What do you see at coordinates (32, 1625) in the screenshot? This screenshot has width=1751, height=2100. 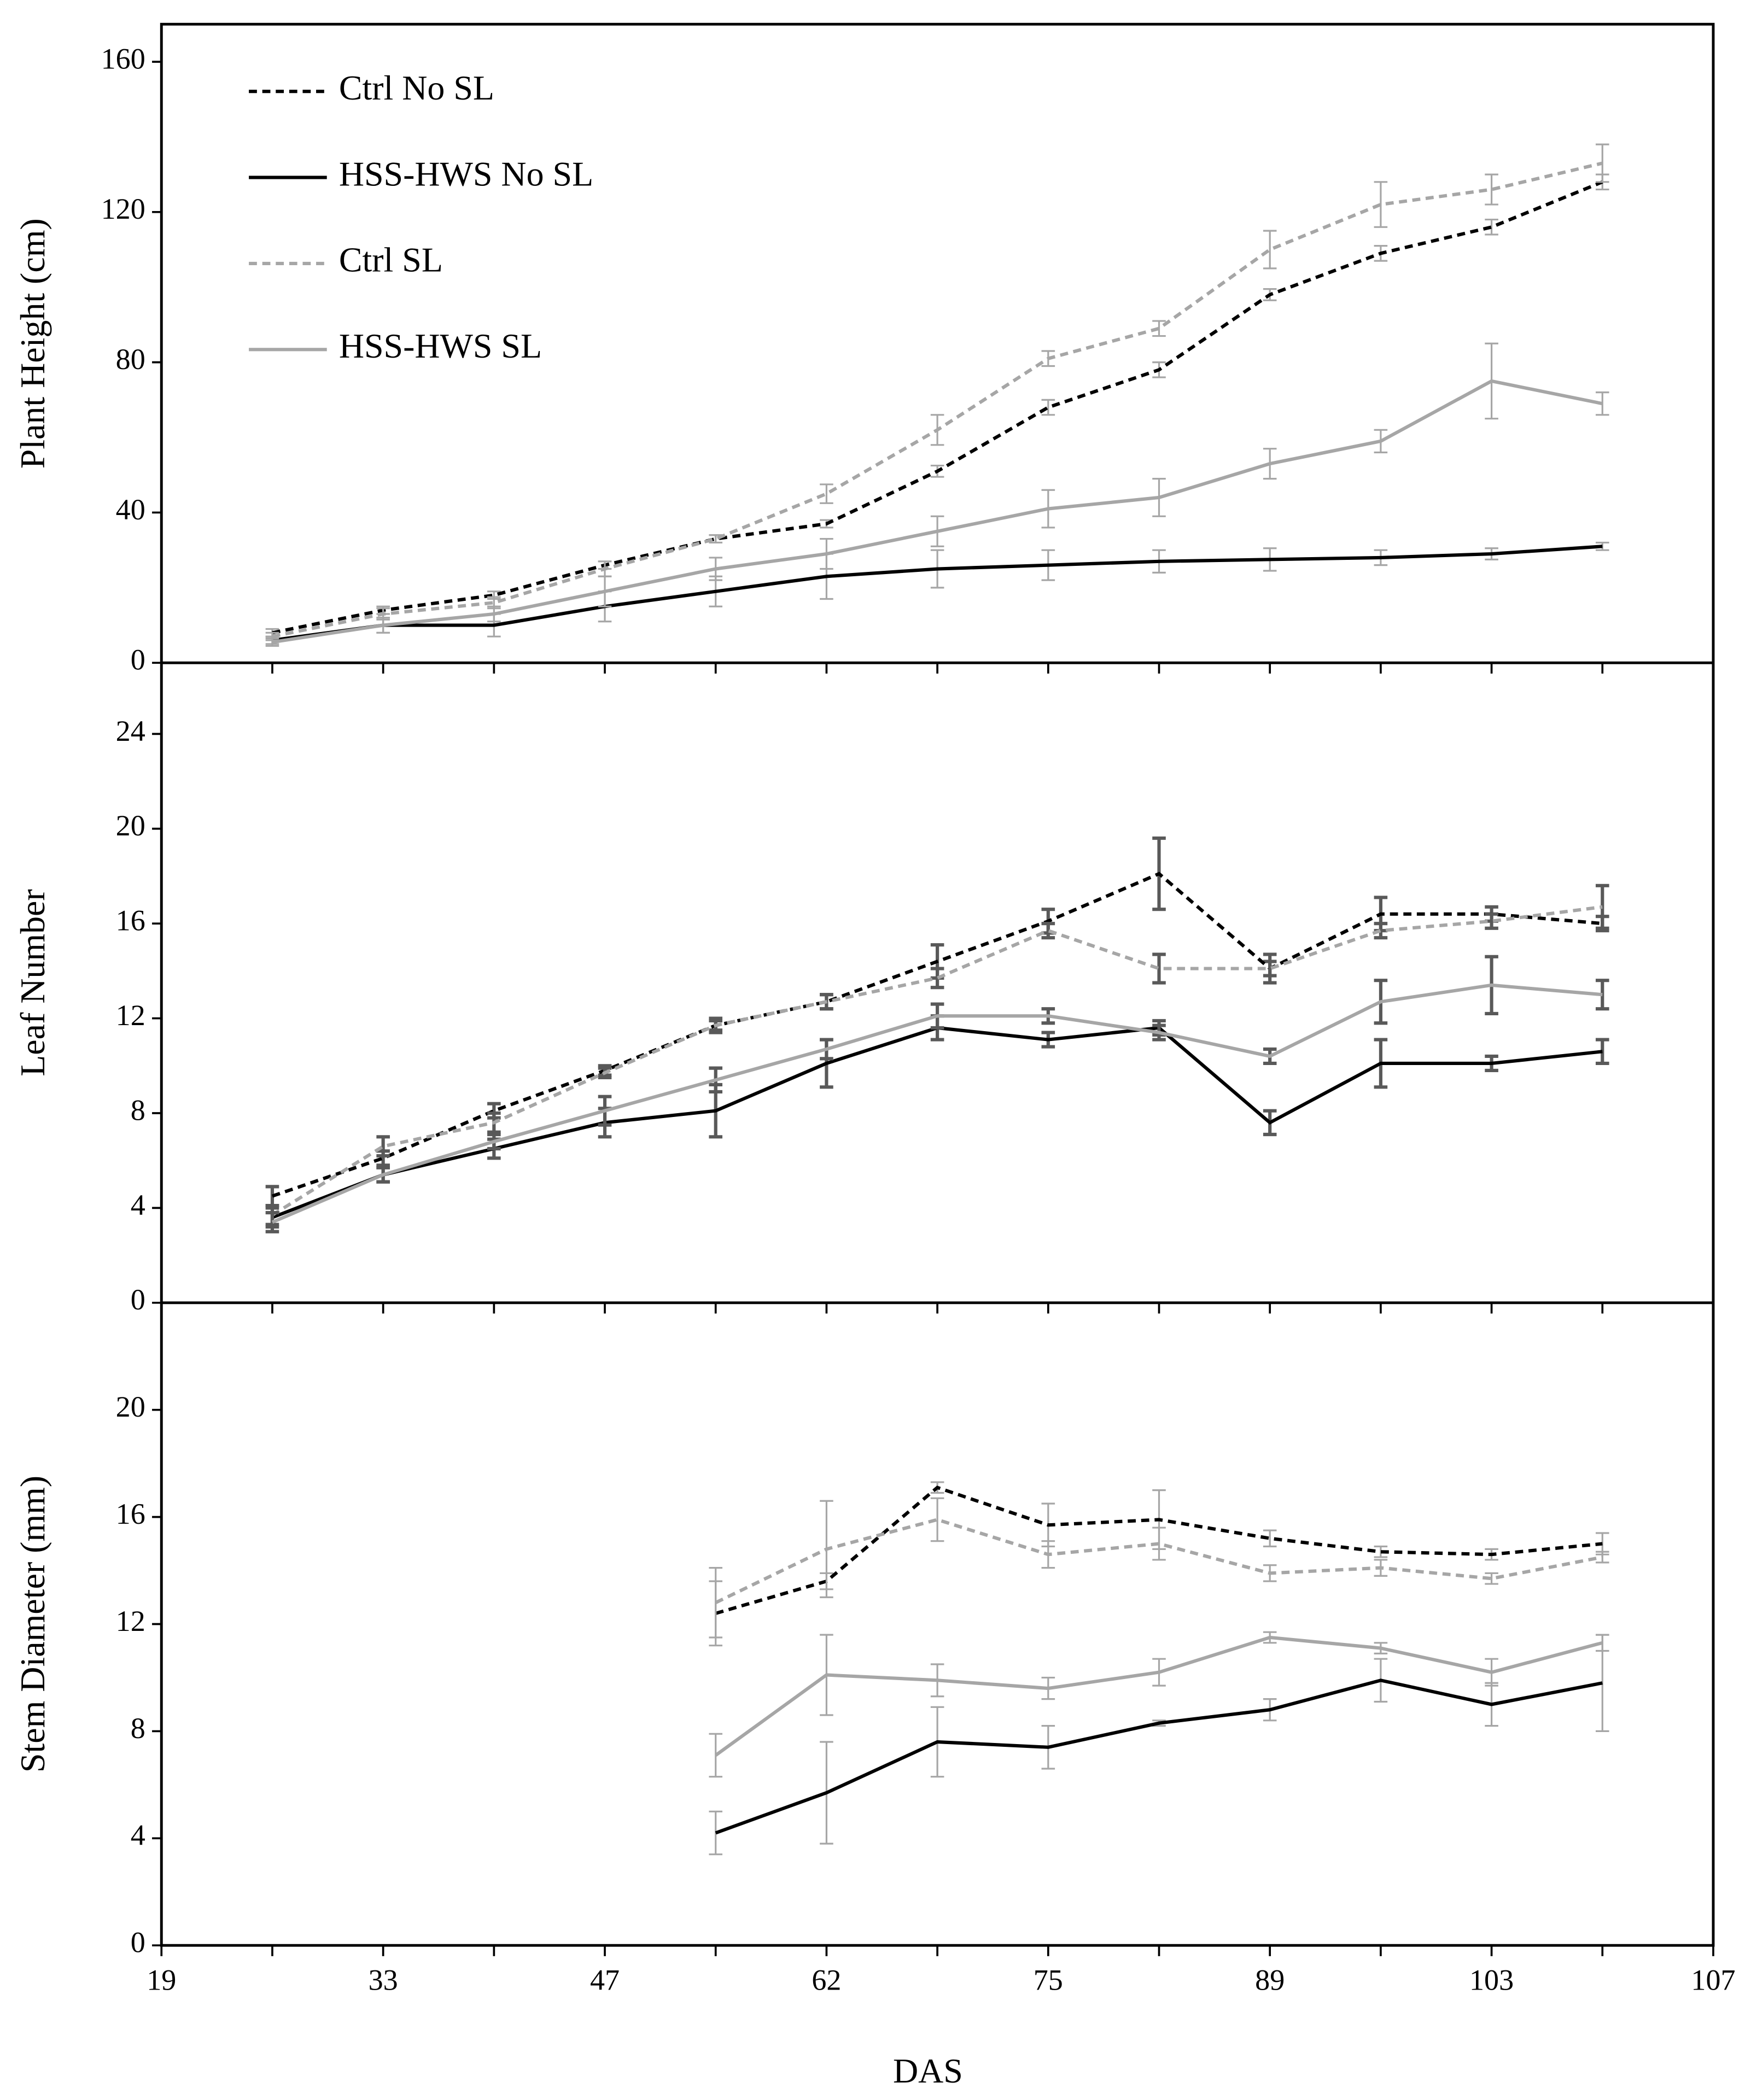 I see `y-axis-label: Stem Diameter (mm)` at bounding box center [32, 1625].